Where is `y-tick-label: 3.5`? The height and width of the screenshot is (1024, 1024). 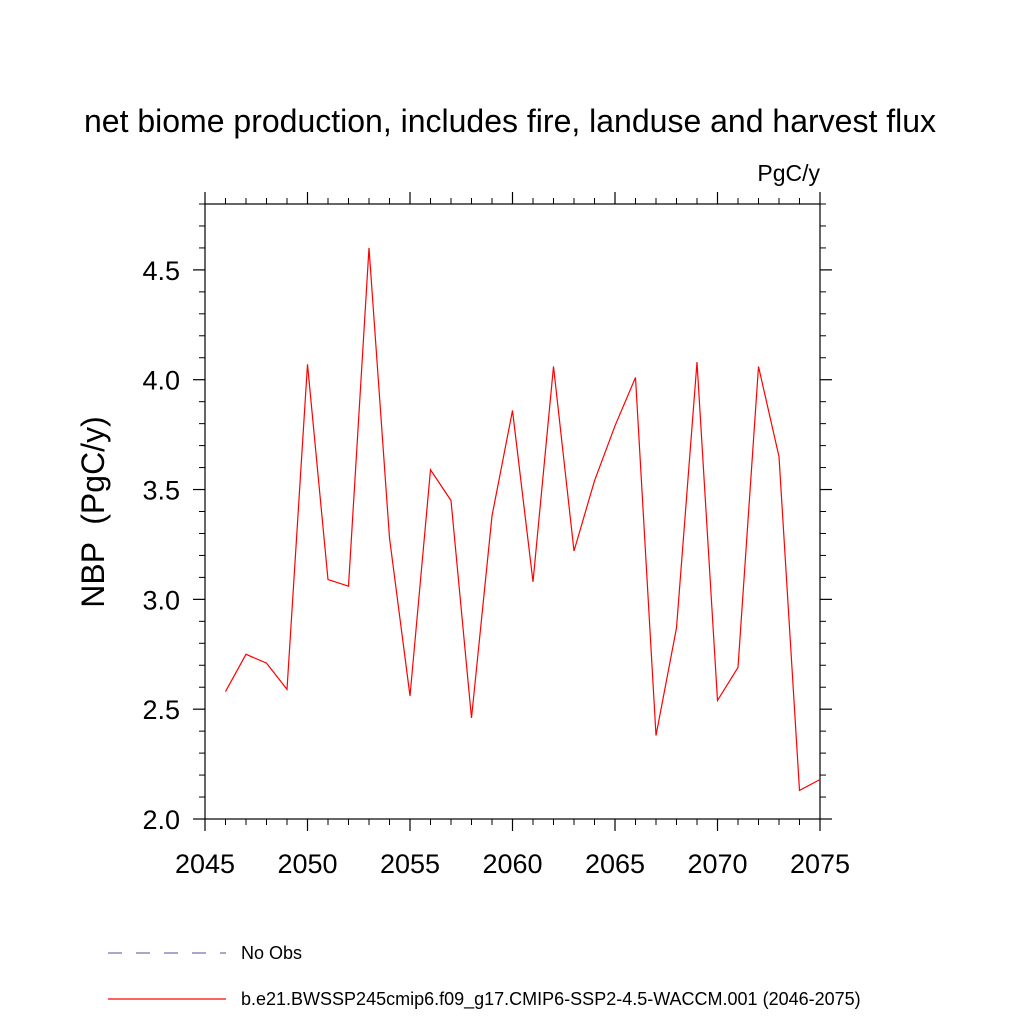 y-tick-label: 3.5 is located at coordinates (161, 491).